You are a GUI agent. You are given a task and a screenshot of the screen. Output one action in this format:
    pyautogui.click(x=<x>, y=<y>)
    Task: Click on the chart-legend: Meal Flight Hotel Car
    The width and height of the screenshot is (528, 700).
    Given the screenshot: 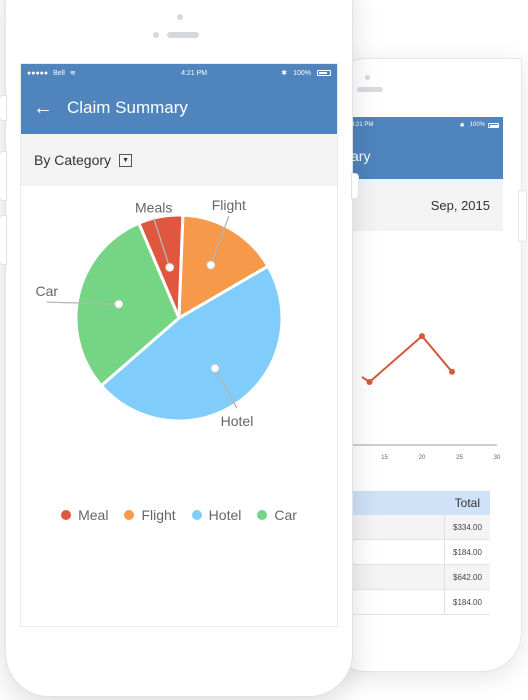 What is the action you would take?
    pyautogui.click(x=179, y=515)
    